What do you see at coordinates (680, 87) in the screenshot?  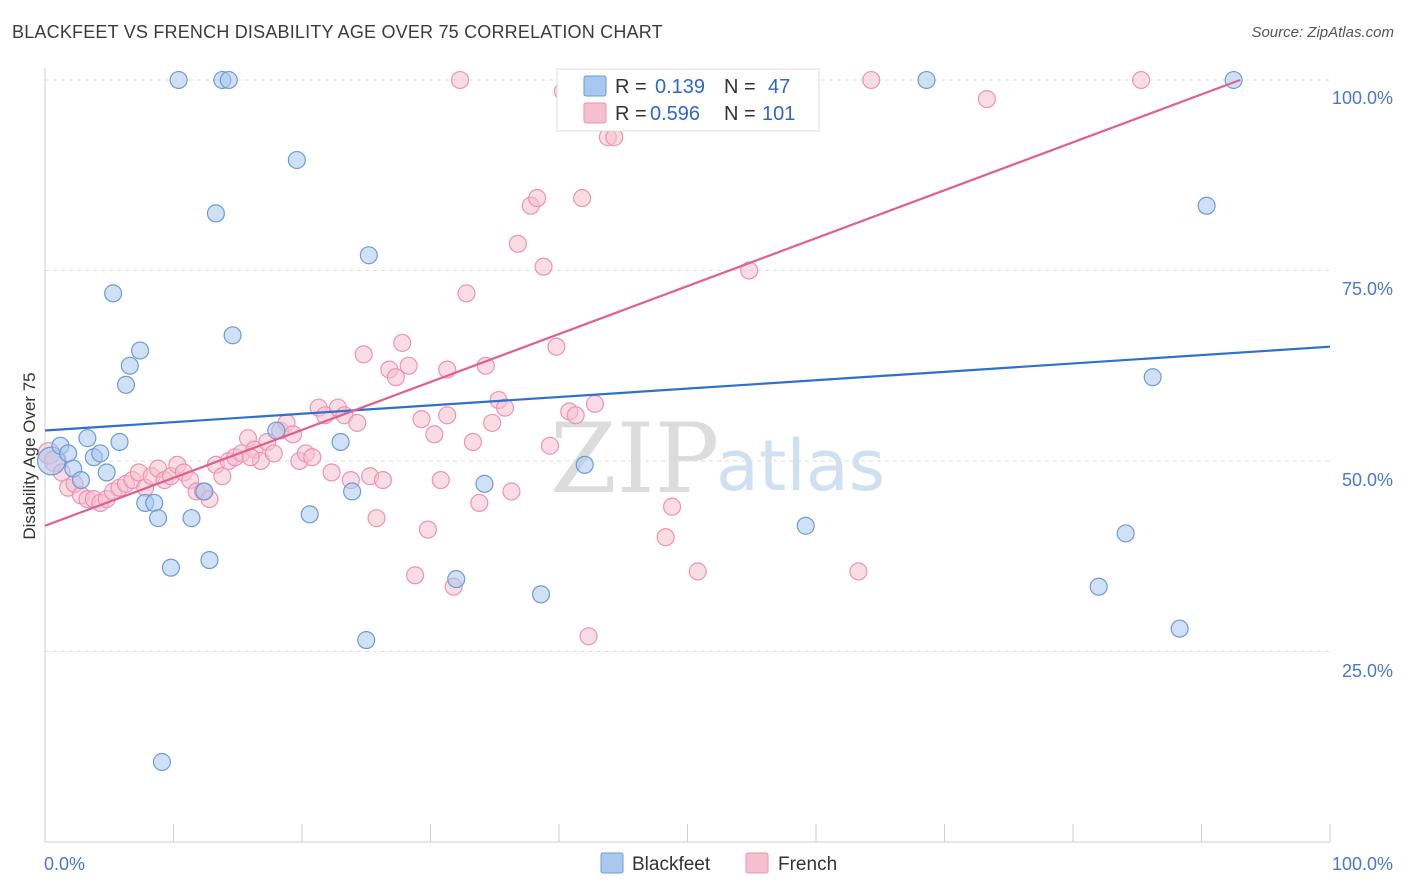 I see `blackfeet-r-value: 0.139` at bounding box center [680, 87].